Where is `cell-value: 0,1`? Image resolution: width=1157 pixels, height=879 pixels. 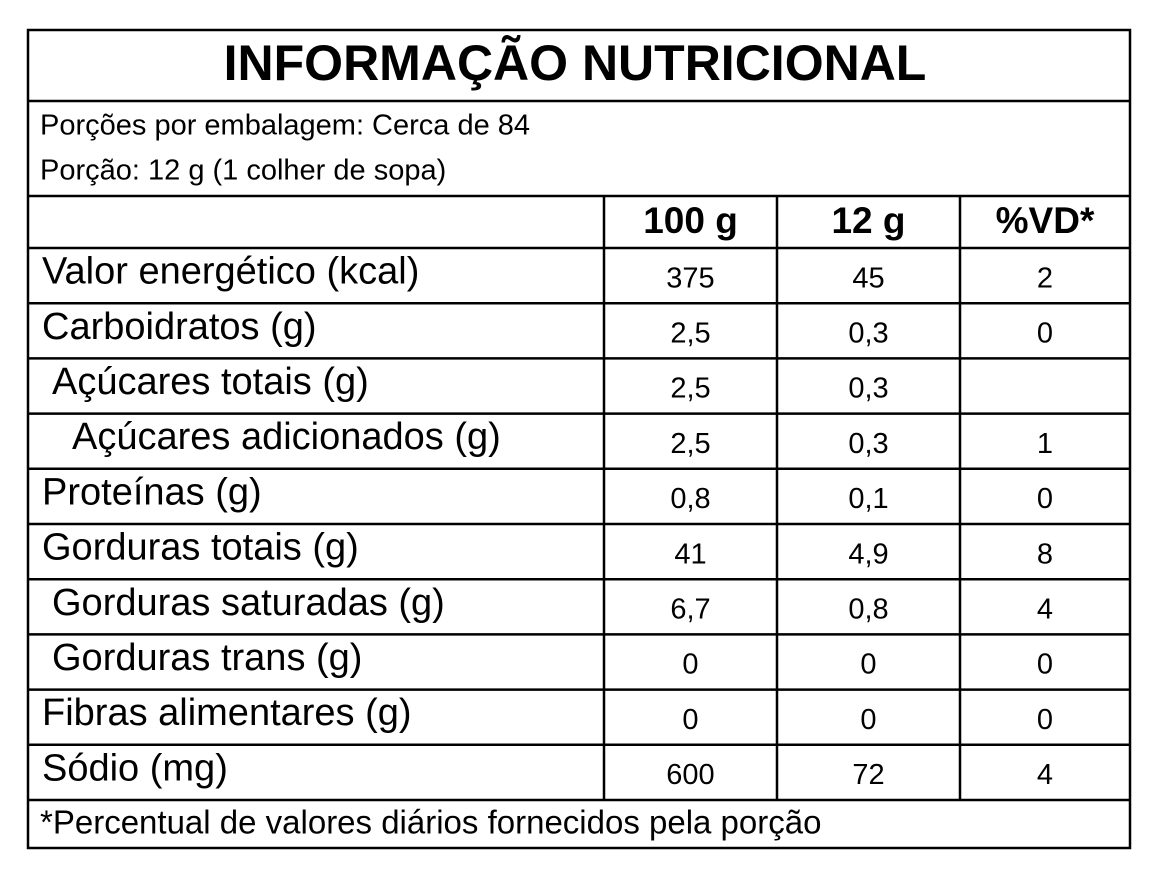
cell-value: 0,1 is located at coordinates (868, 499).